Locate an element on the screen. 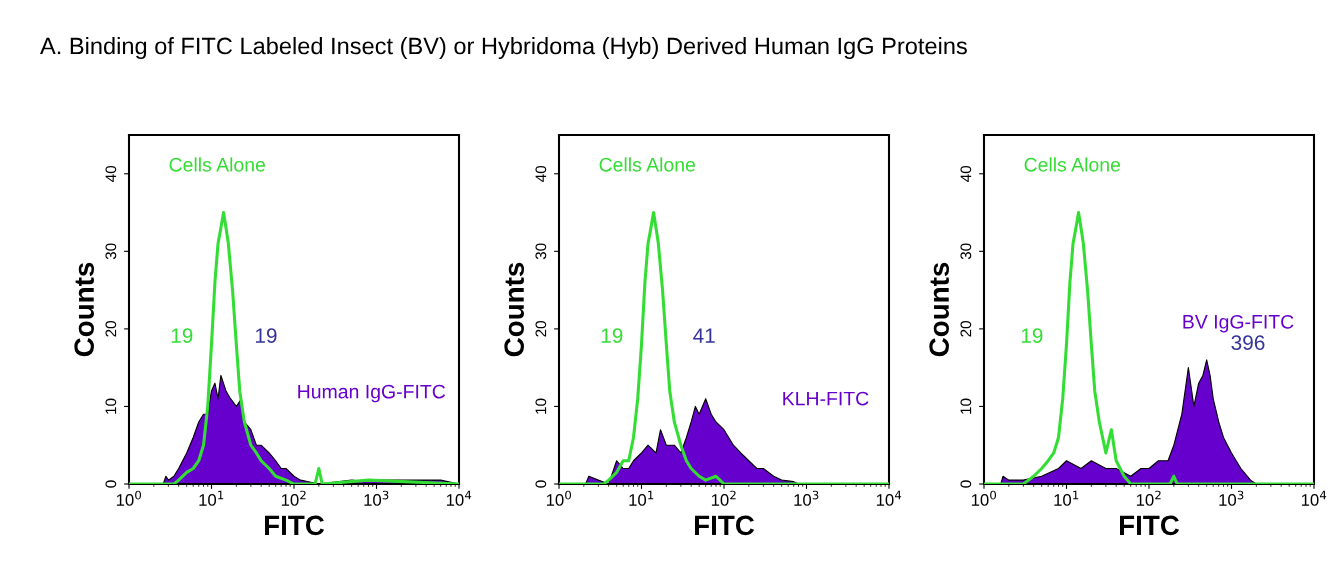 Image resolution: width=1337 pixels, height=567 pixels. series-label: BV IgG-FITC is located at coordinates (1238, 323).